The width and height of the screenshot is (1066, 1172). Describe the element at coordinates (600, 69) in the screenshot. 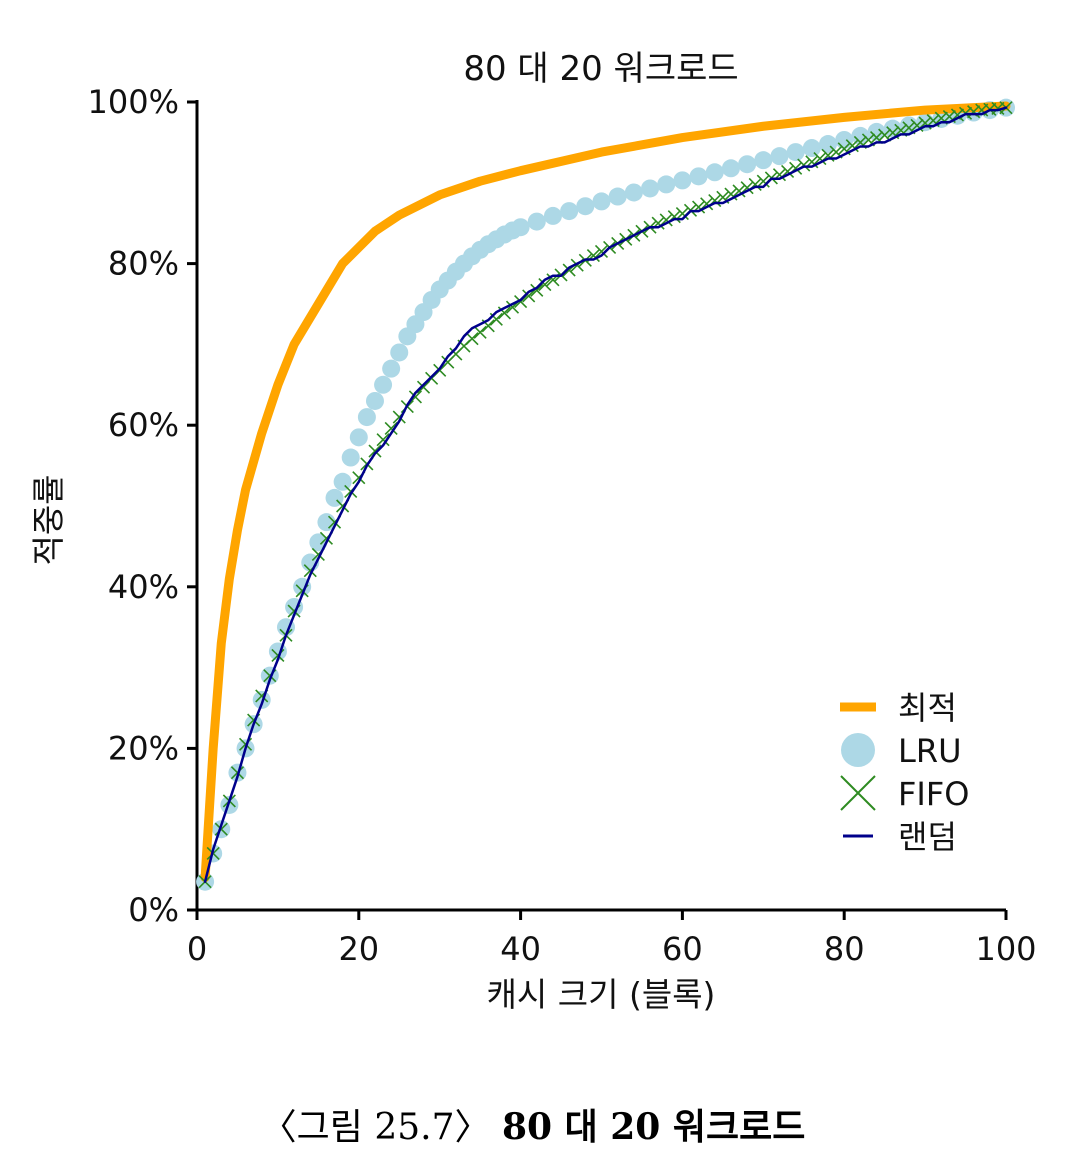

I see `chart-title: 80 대 20 워크로드` at that location.